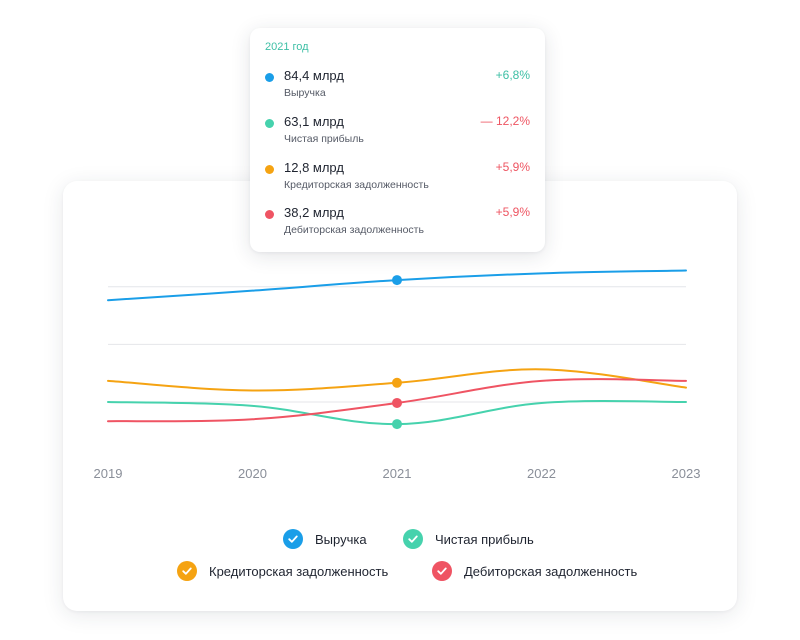 This screenshot has height=640, width=800. I want to click on tooltip-value: 63,1 млрд, so click(314, 121).